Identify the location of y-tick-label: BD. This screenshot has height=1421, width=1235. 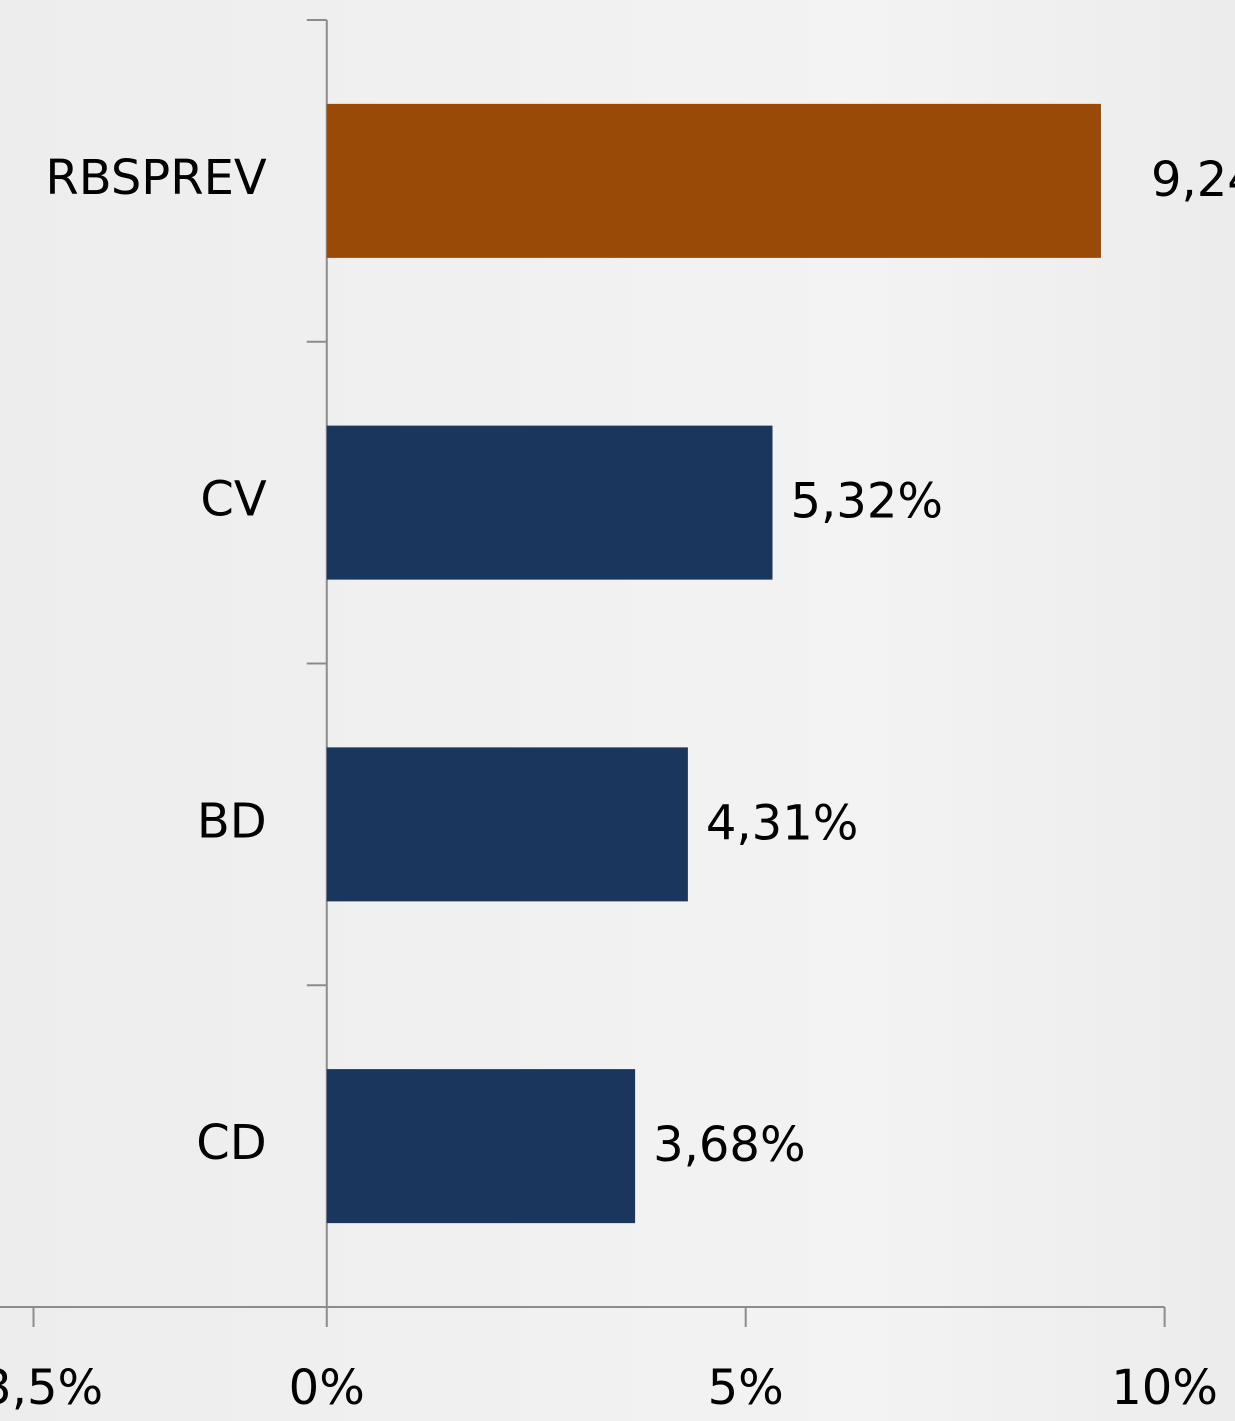
(232, 821).